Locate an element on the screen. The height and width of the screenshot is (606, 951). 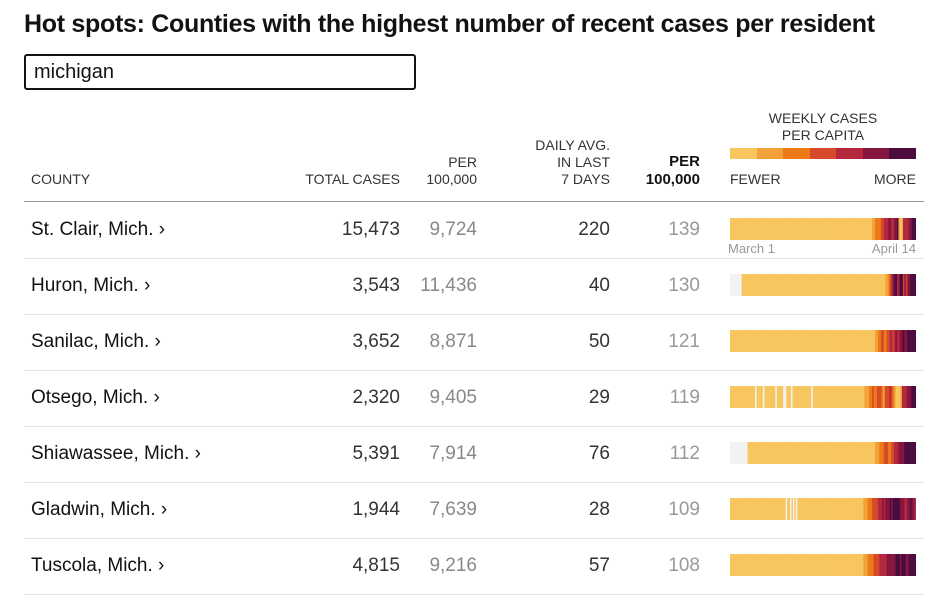
table-row: Gladwin, Mich. › 1,944 7,639 28 109 is located at coordinates (474, 510).